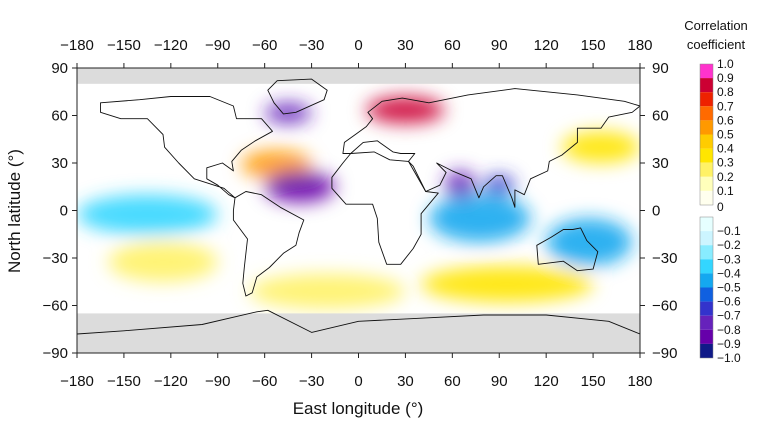  Describe the element at coordinates (639, 45) in the screenshot. I see `x-tick-label-top: 180` at that location.